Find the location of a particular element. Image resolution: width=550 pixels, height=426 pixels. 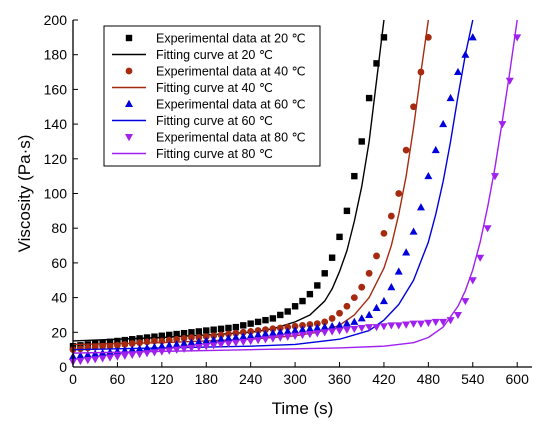

x-tick-label: 60 is located at coordinates (118, 379).